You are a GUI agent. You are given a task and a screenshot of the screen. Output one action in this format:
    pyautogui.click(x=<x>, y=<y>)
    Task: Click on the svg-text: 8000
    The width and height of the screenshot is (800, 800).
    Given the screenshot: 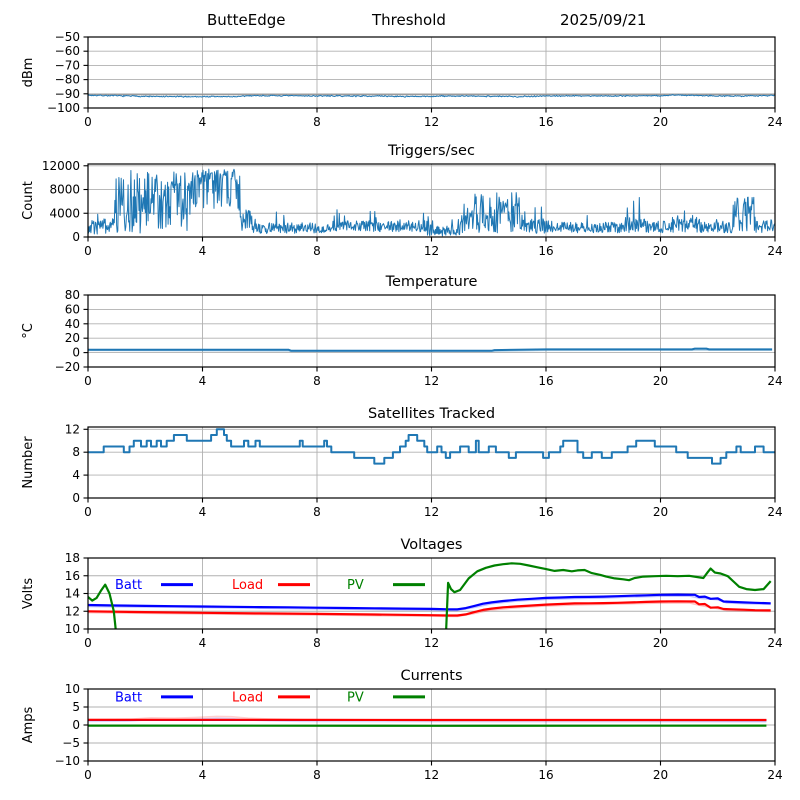 What is the action you would take?
    pyautogui.click(x=64, y=190)
    